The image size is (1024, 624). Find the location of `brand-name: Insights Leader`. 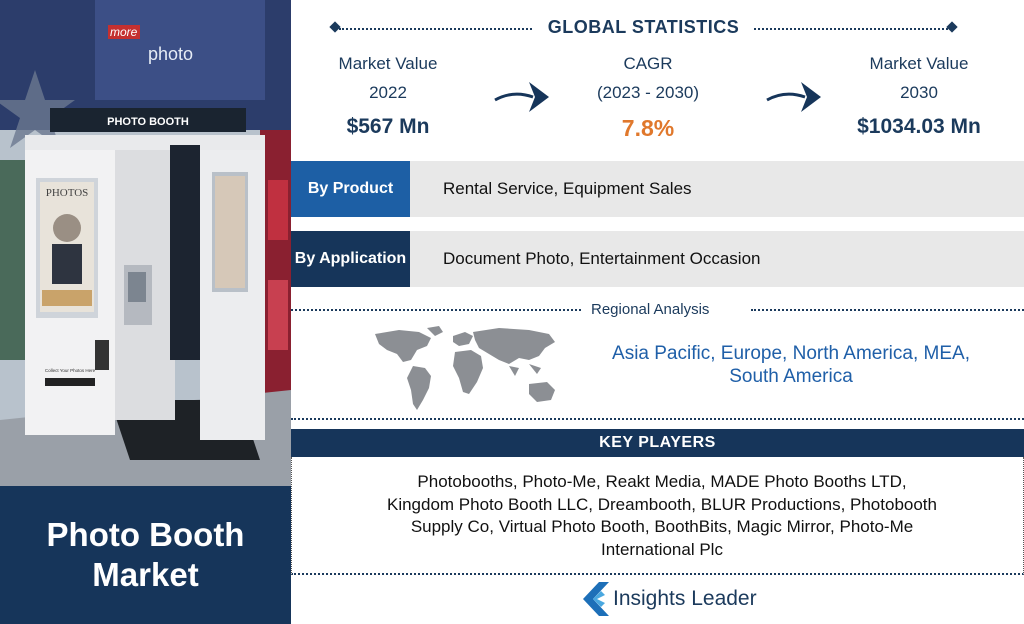

brand-name: Insights Leader is located at coordinates (685, 598).